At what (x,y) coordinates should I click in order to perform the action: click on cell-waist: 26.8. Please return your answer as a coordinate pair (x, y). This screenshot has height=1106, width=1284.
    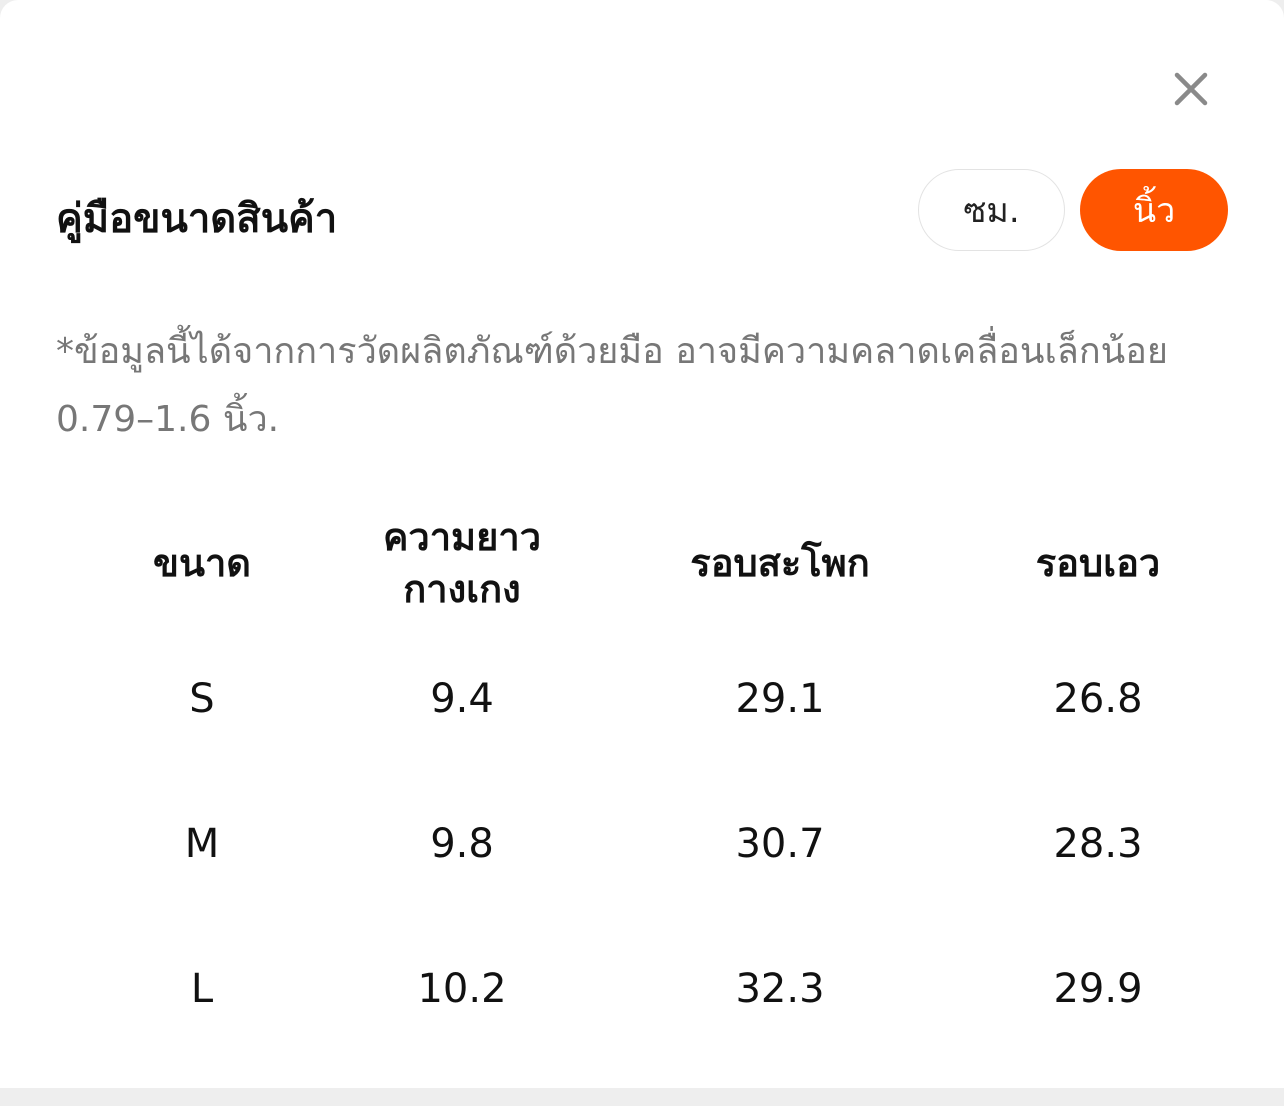
    Looking at the image, I should click on (1098, 698).